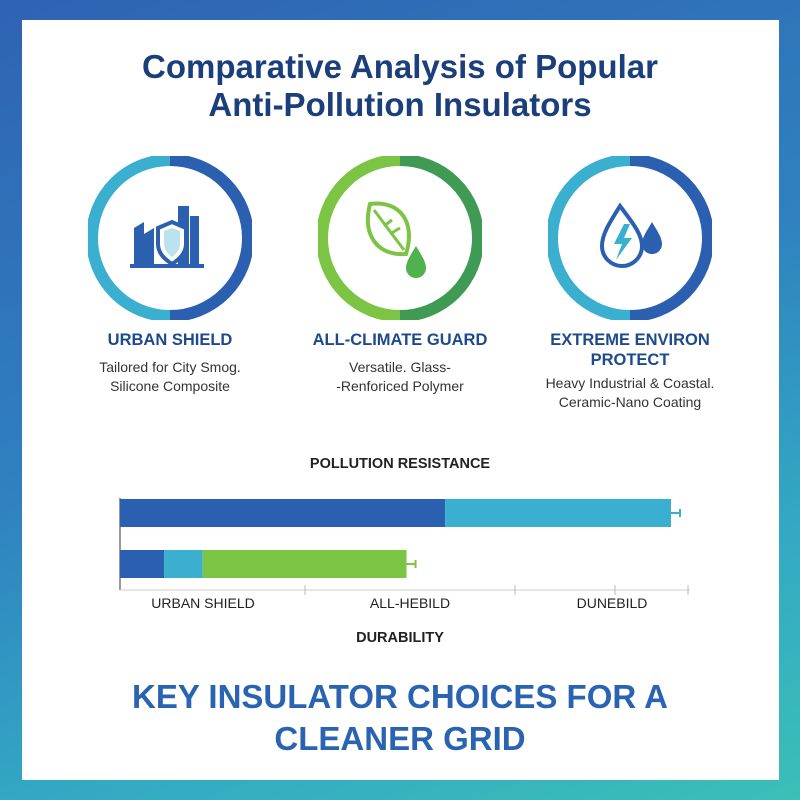 This screenshot has height=800, width=800. Describe the element at coordinates (612, 603) in the screenshot. I see `category-label: DUNEBILD` at that location.